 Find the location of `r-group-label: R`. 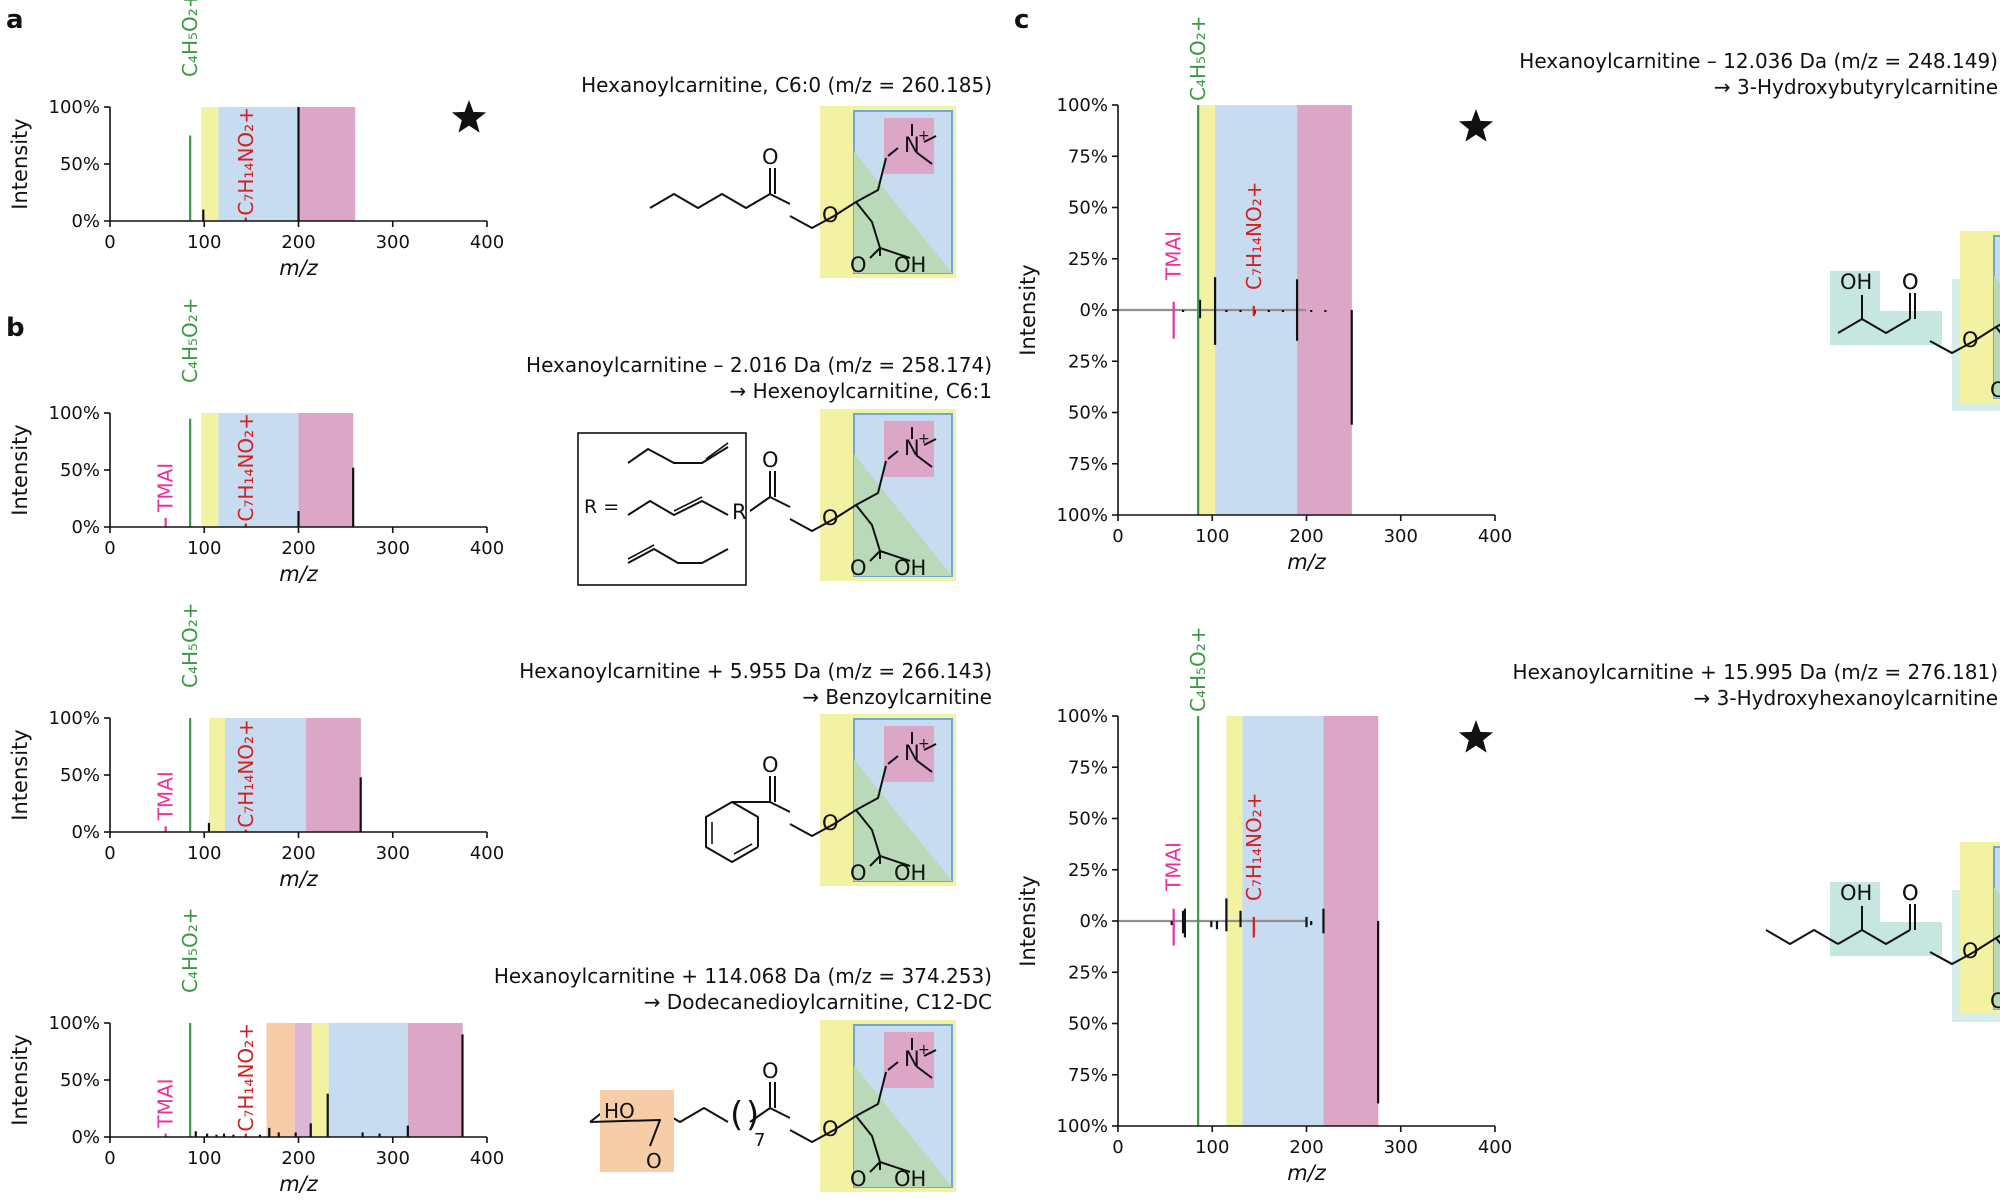

r-group-label: R is located at coordinates (739, 512).